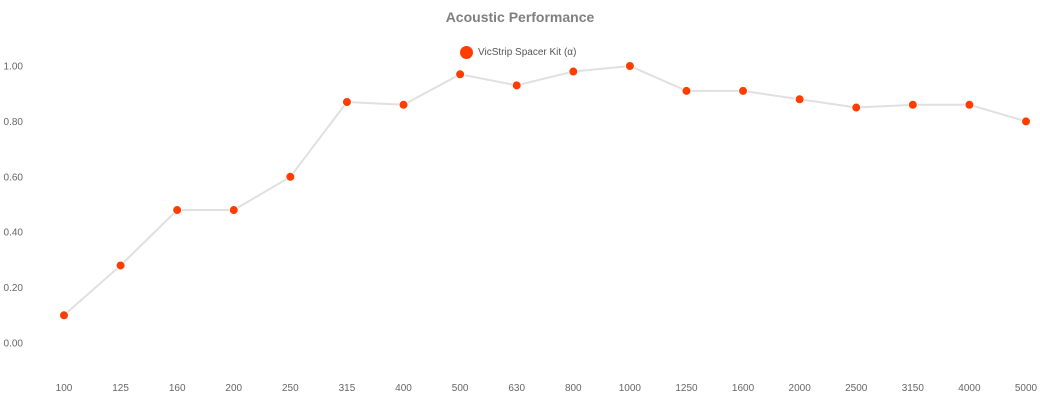  I want to click on y-tick-label: 0.40, so click(14, 233).